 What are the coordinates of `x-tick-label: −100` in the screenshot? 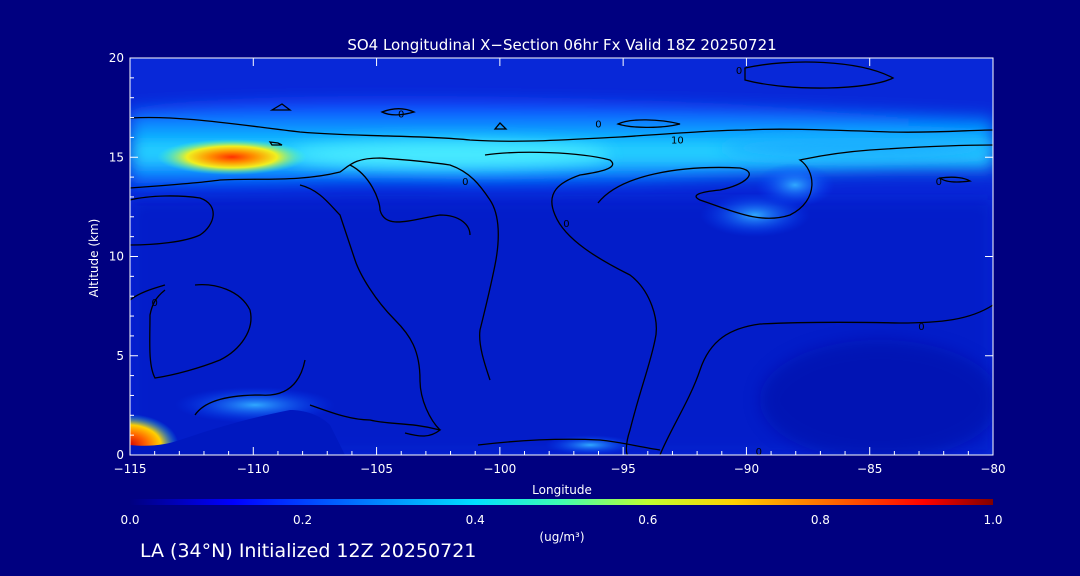 It's located at (499, 469).